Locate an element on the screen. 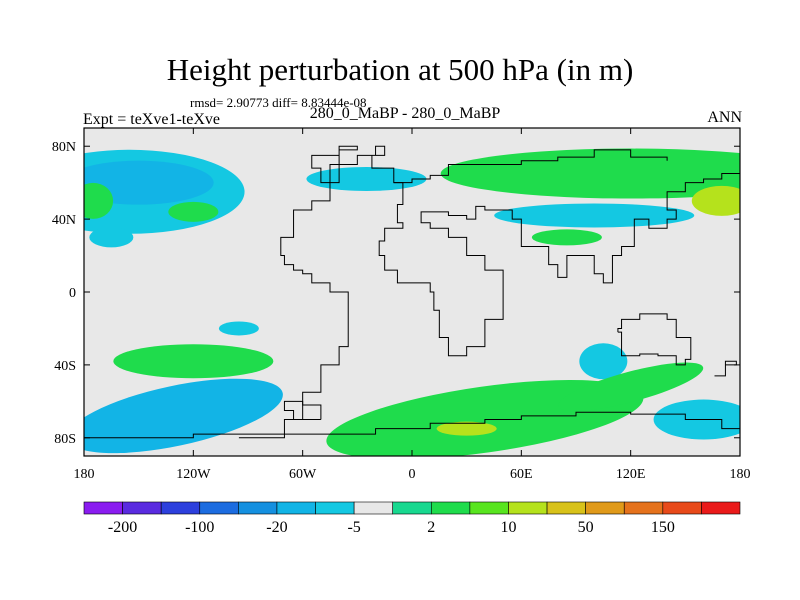  colorbar-label: -5 is located at coordinates (353, 527).